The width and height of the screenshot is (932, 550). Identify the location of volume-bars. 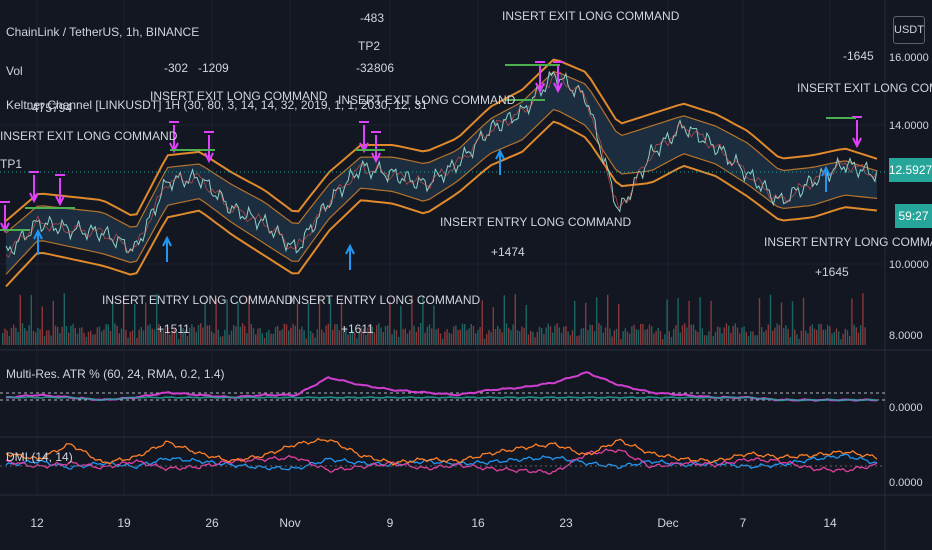
(434, 319).